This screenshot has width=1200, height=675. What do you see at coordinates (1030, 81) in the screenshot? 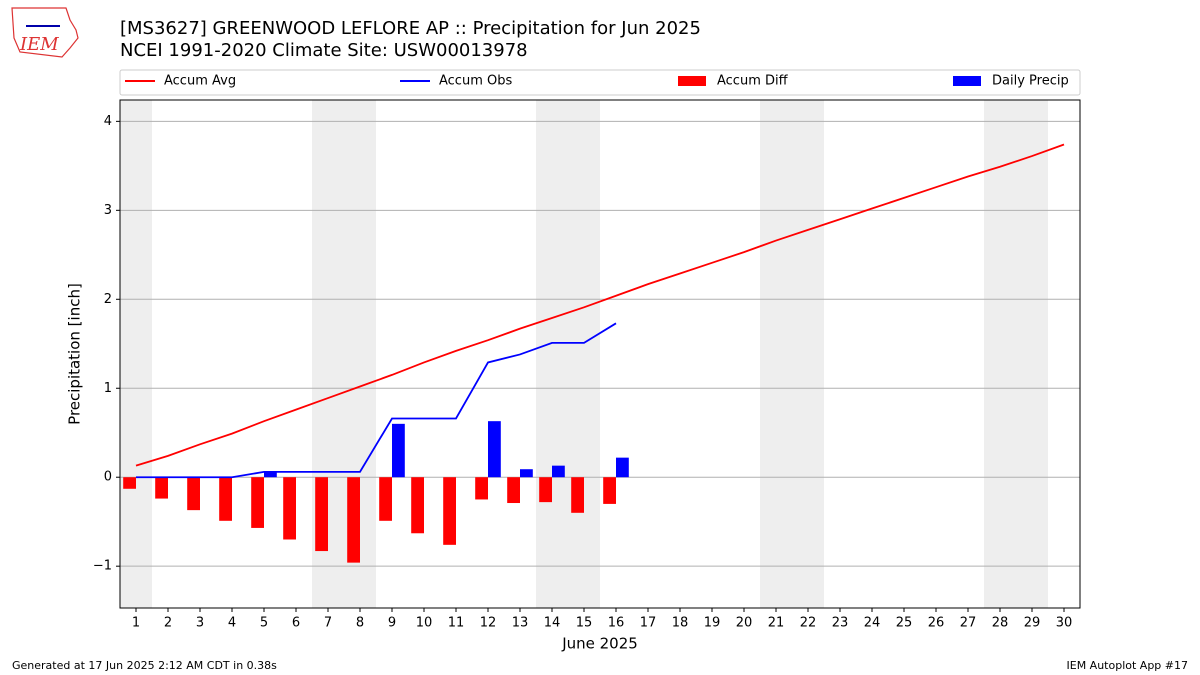
I see `legend-label: Daily Precip` at bounding box center [1030, 81].